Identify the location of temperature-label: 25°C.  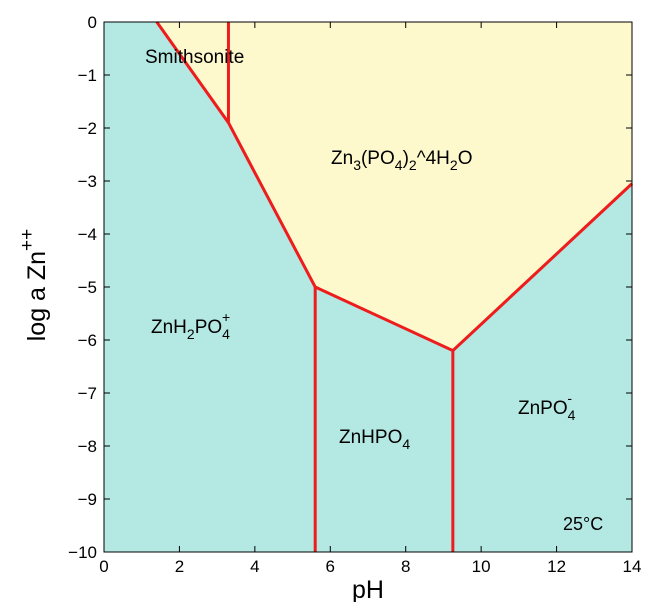
(583, 524).